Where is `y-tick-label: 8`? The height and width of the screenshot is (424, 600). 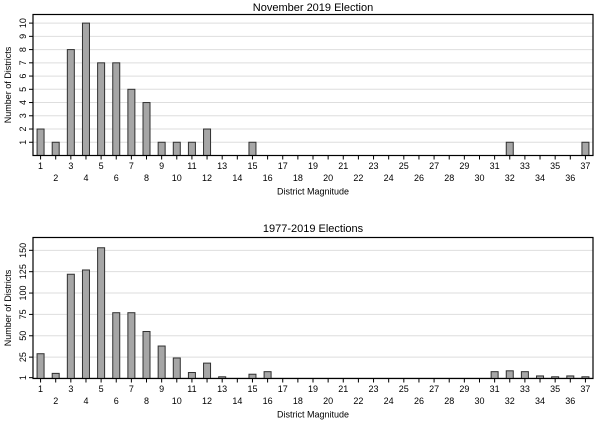 y-tick-label: 8 is located at coordinates (23, 49).